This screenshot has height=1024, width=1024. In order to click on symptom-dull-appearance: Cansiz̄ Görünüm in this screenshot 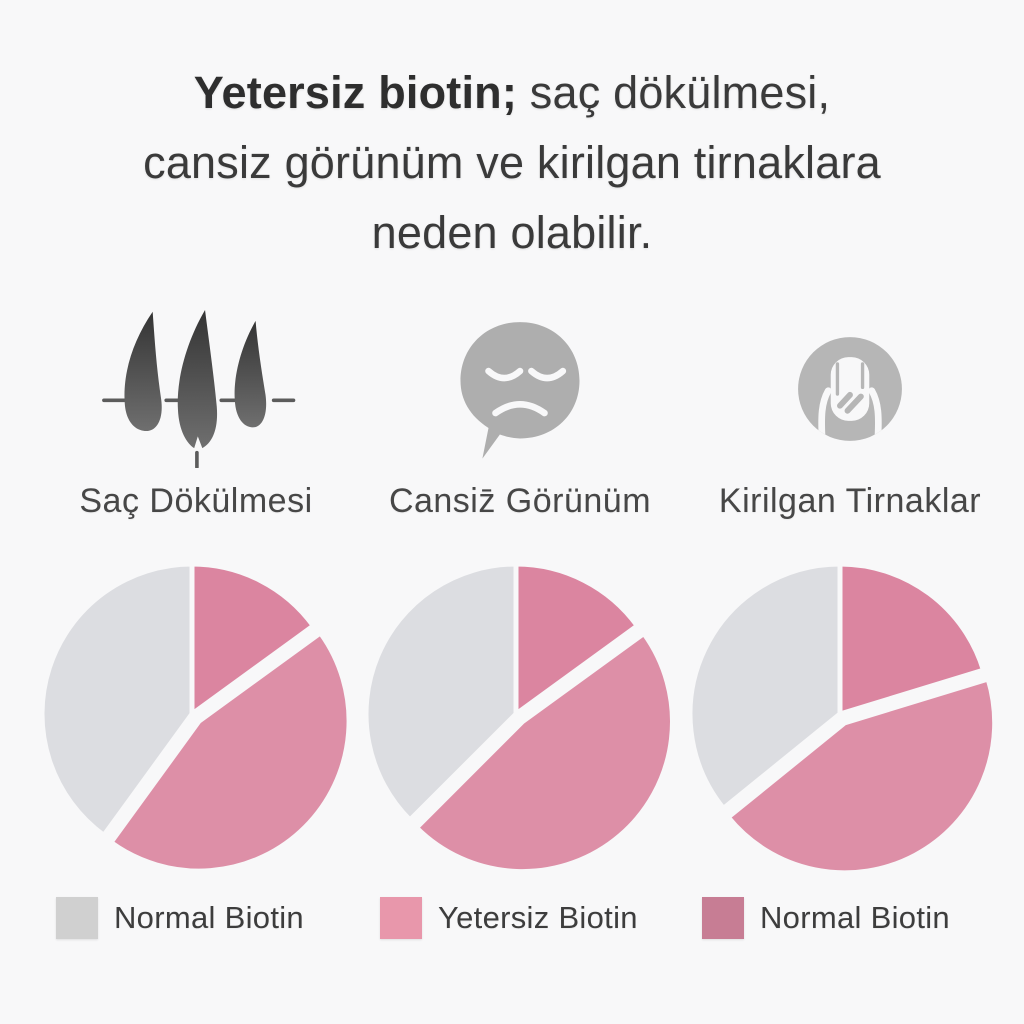, I will do `click(520, 415)`.